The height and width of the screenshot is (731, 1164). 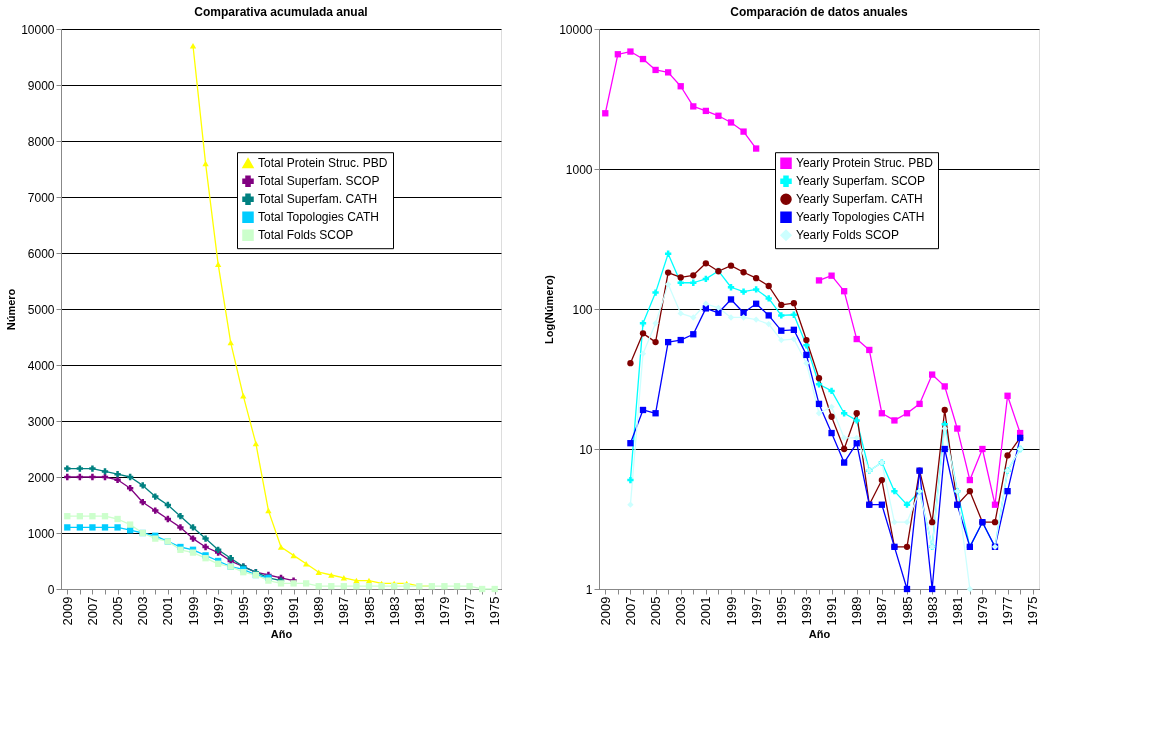 I want to click on legend-label: Yearly Topologies CATH, so click(x=860, y=217).